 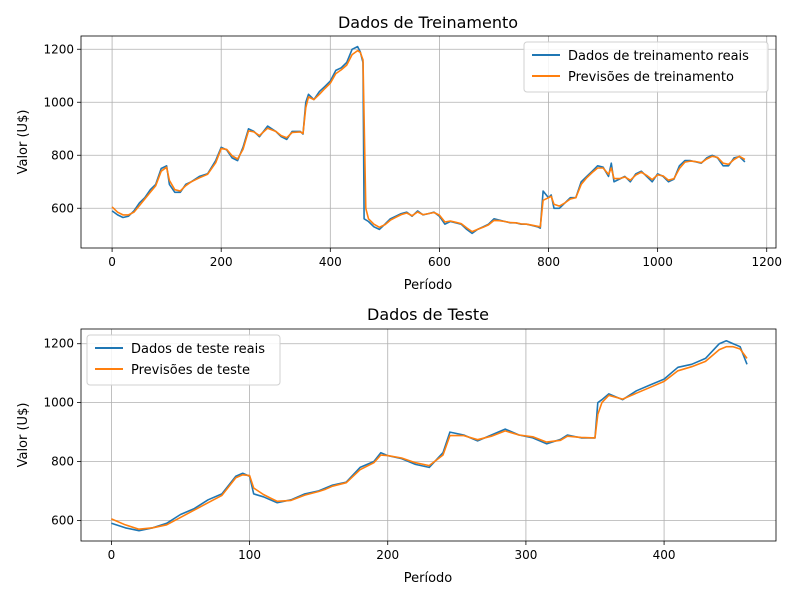 I want to click on legend-label: Previsões de treinamento, so click(x=651, y=77).